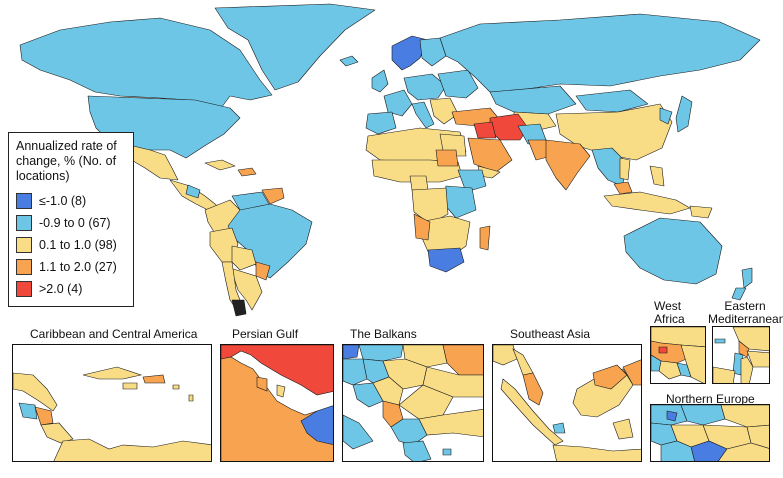 This screenshot has height=478, width=783. I want to click on inset-balkans, so click(413, 403).